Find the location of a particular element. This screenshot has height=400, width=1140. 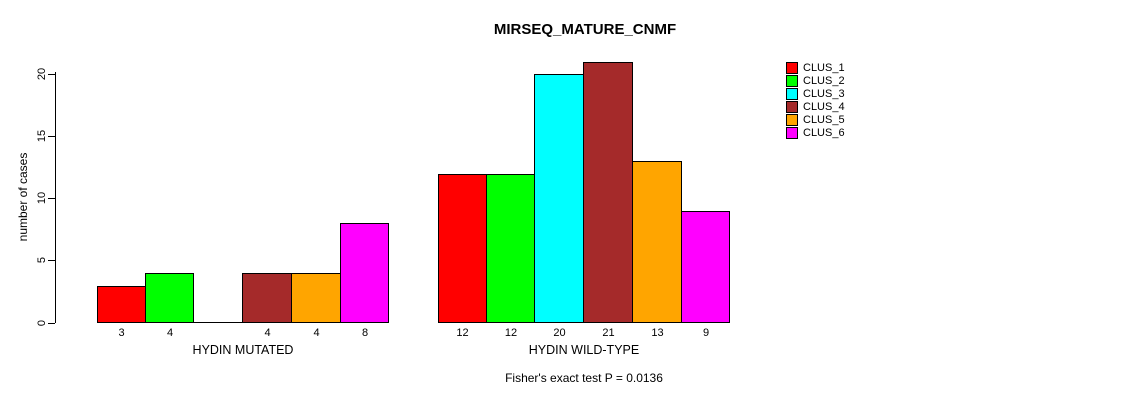

y-tick-label: 0 is located at coordinates (42, 323).